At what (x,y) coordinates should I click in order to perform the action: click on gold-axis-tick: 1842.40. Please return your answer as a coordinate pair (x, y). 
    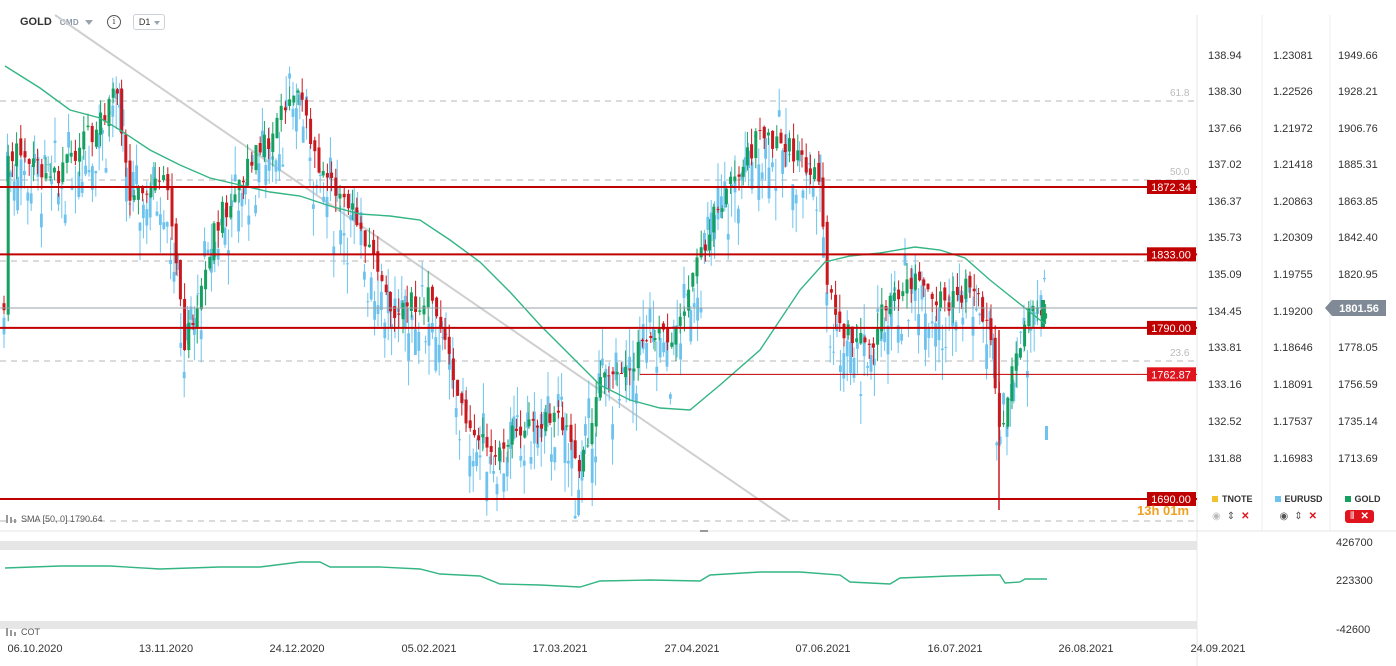
    Looking at the image, I should click on (1358, 238).